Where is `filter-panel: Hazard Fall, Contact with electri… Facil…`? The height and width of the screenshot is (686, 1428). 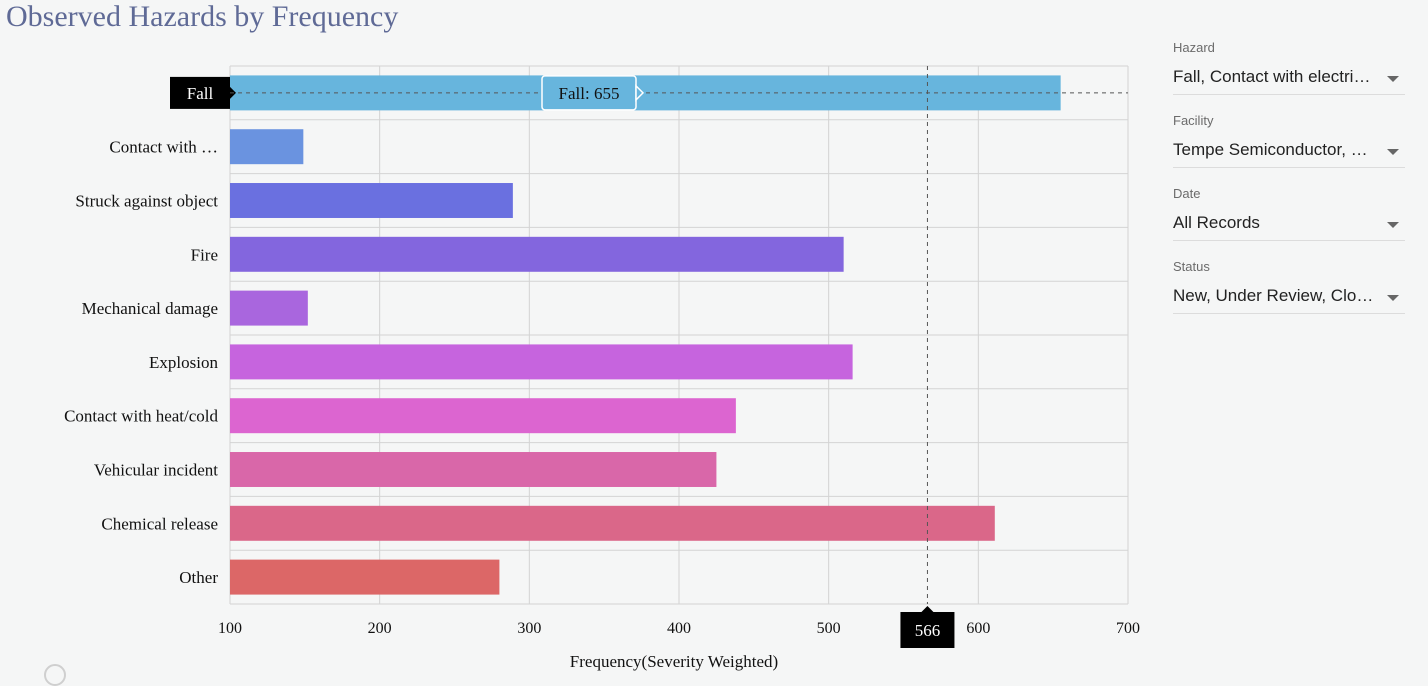
filter-panel: Hazard Fall, Contact with electri… Facil… is located at coordinates (1289, 184).